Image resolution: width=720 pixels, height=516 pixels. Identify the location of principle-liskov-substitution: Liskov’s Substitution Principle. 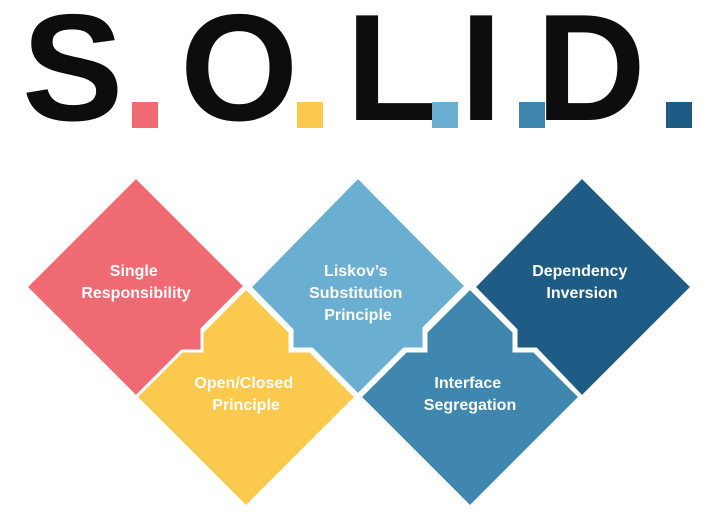
(358, 286).